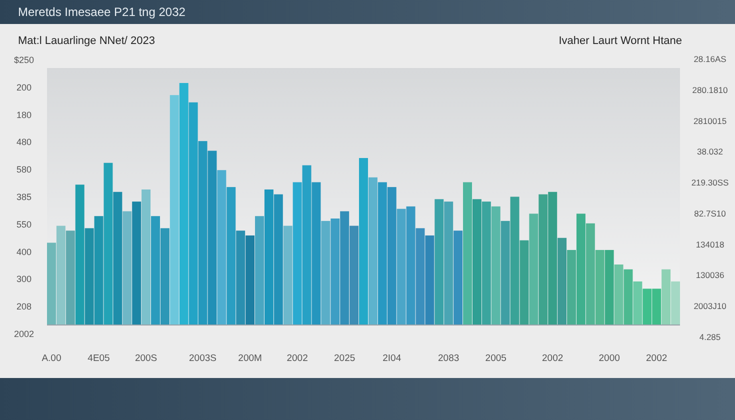 This screenshot has height=420, width=735. What do you see at coordinates (203, 358) in the screenshot?
I see `x-tick-label: 2003S` at bounding box center [203, 358].